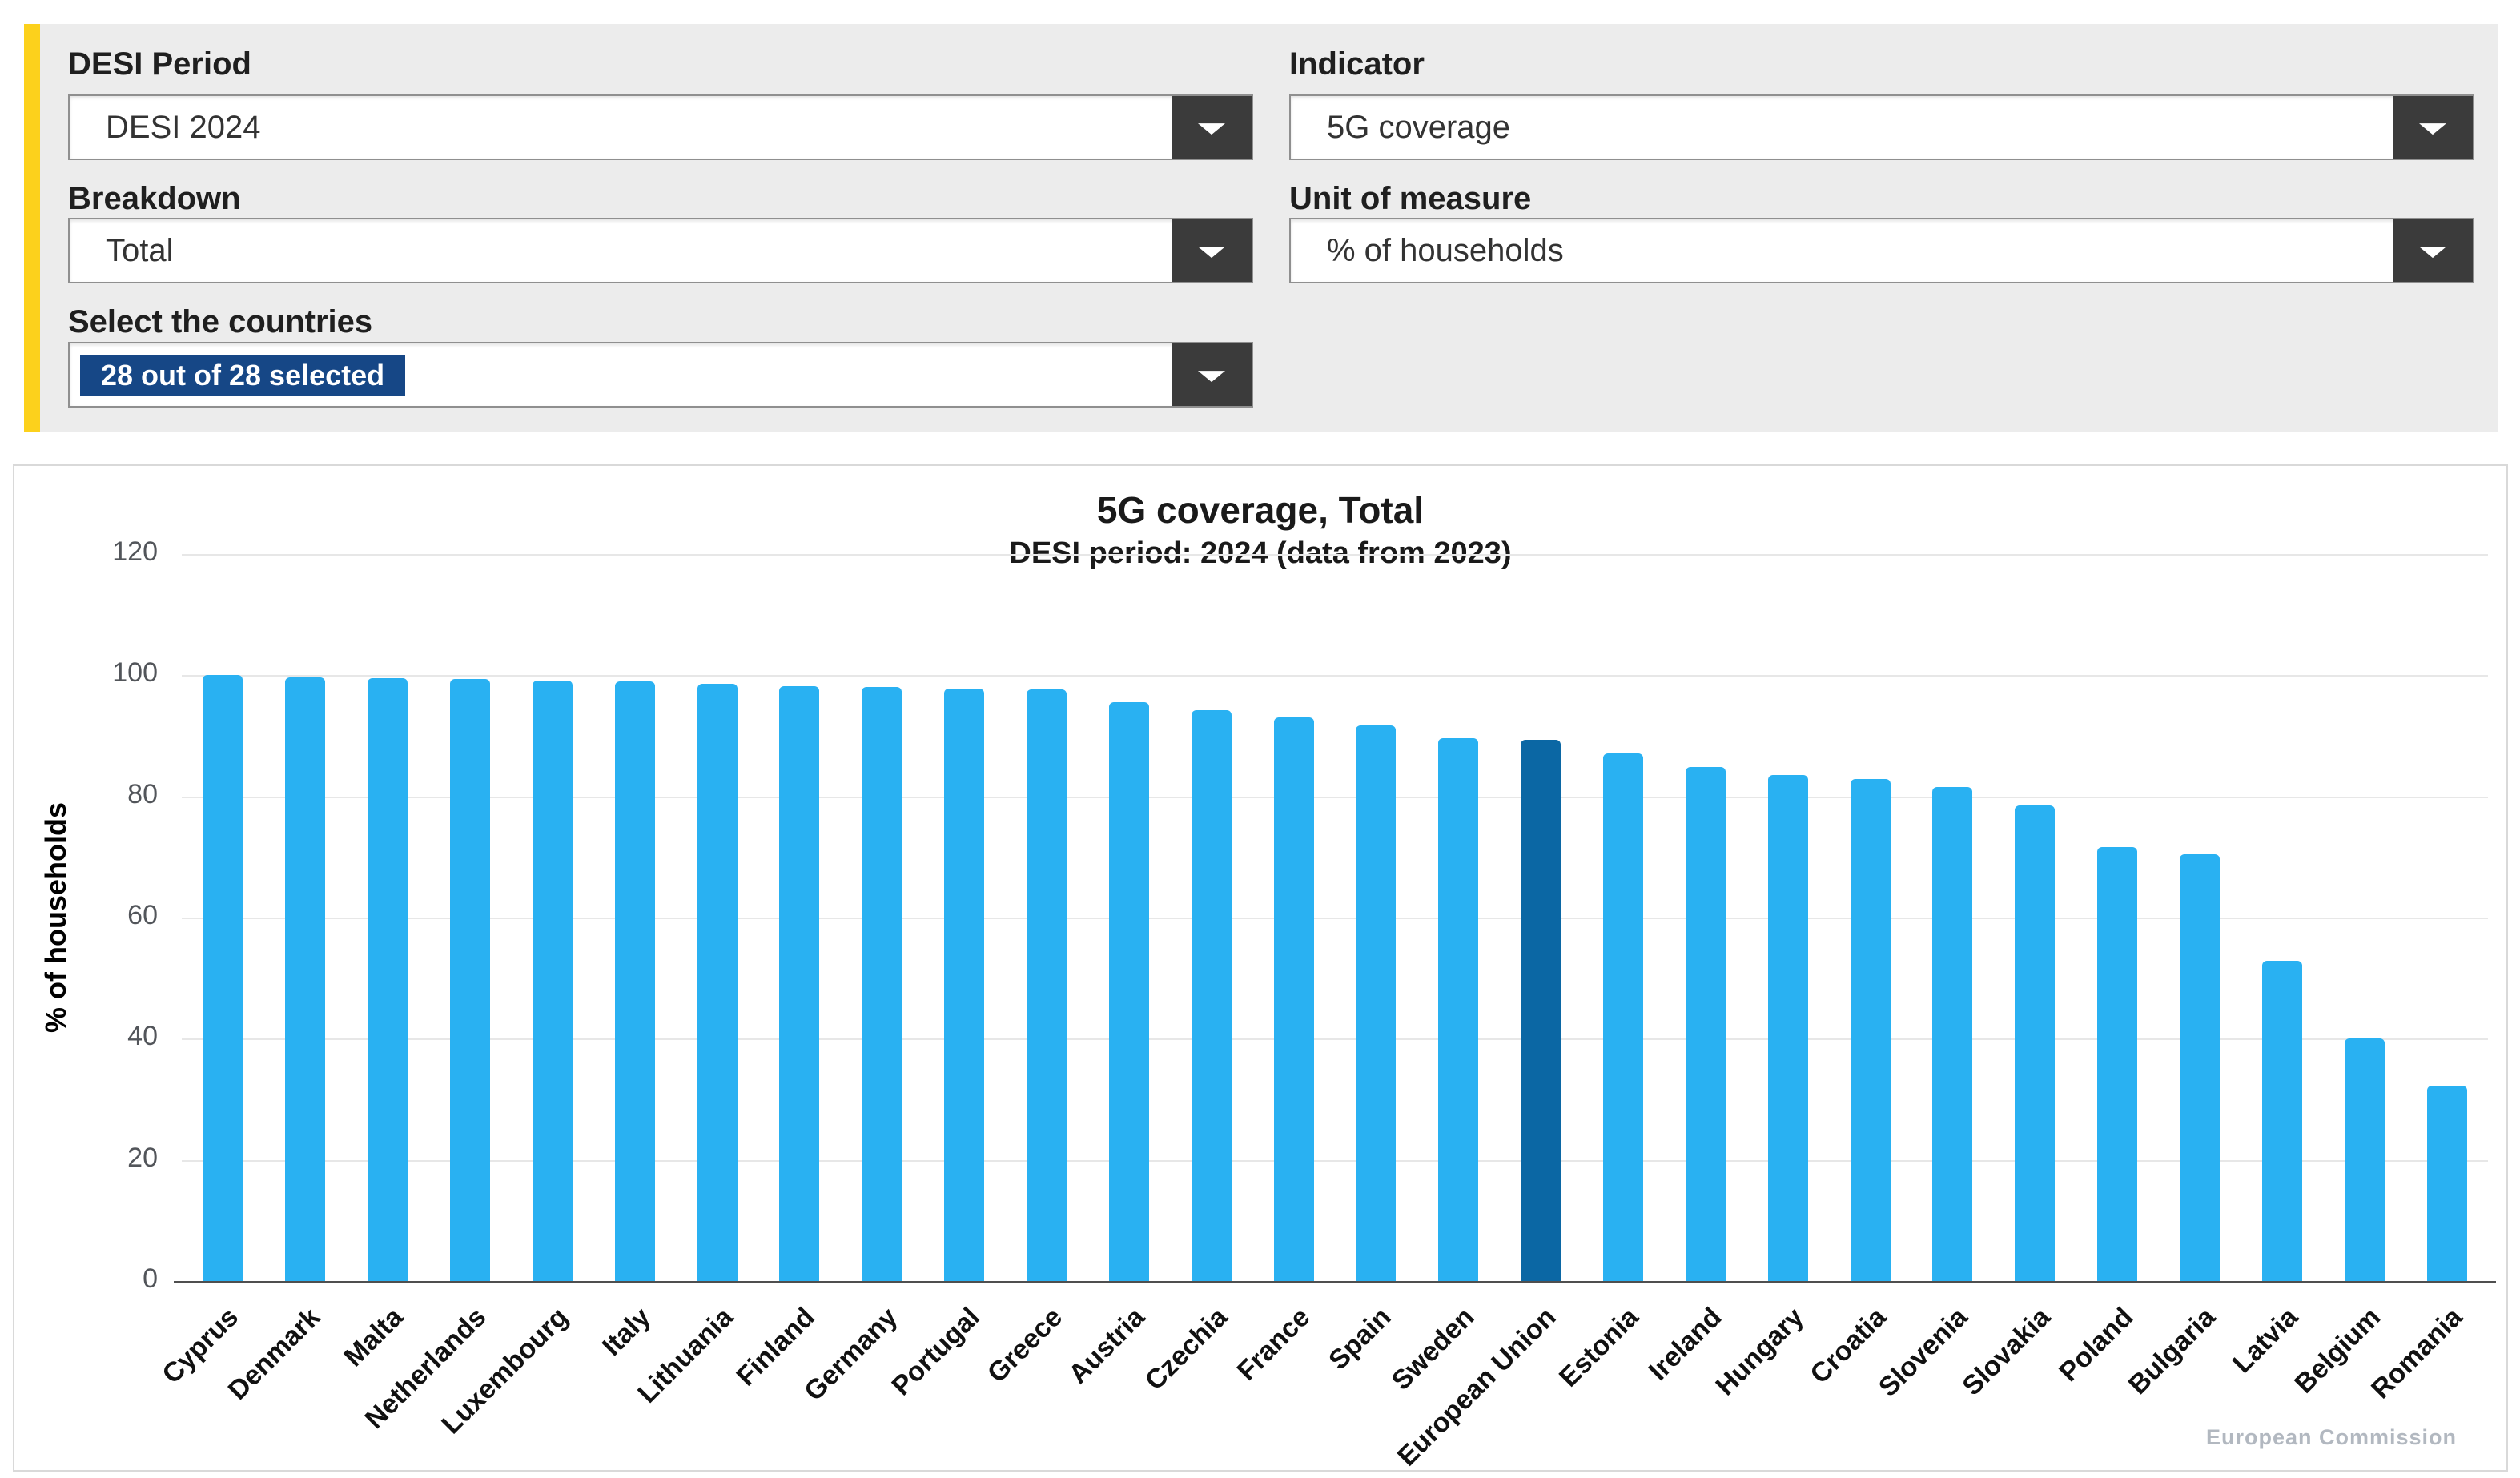 This screenshot has height=1478, width=2520. What do you see at coordinates (2200, 1067) in the screenshot?
I see `bar-bulgaria` at bounding box center [2200, 1067].